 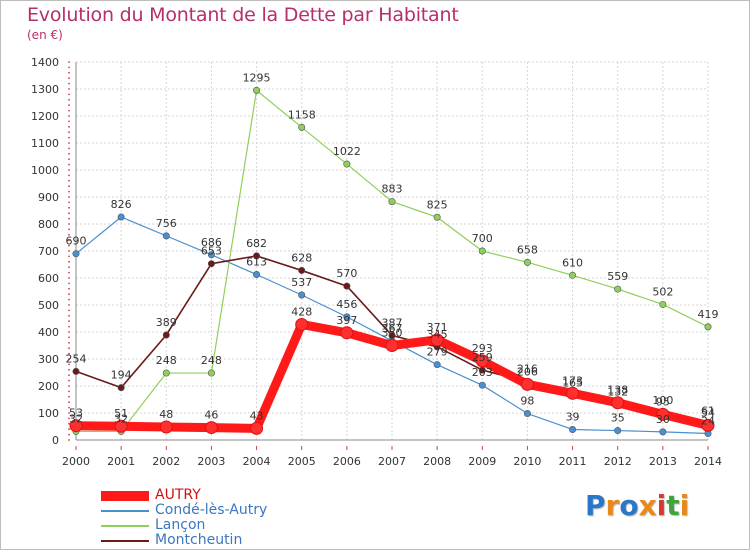 I want to click on data-label-montcheutin: 194, so click(x=121, y=375).